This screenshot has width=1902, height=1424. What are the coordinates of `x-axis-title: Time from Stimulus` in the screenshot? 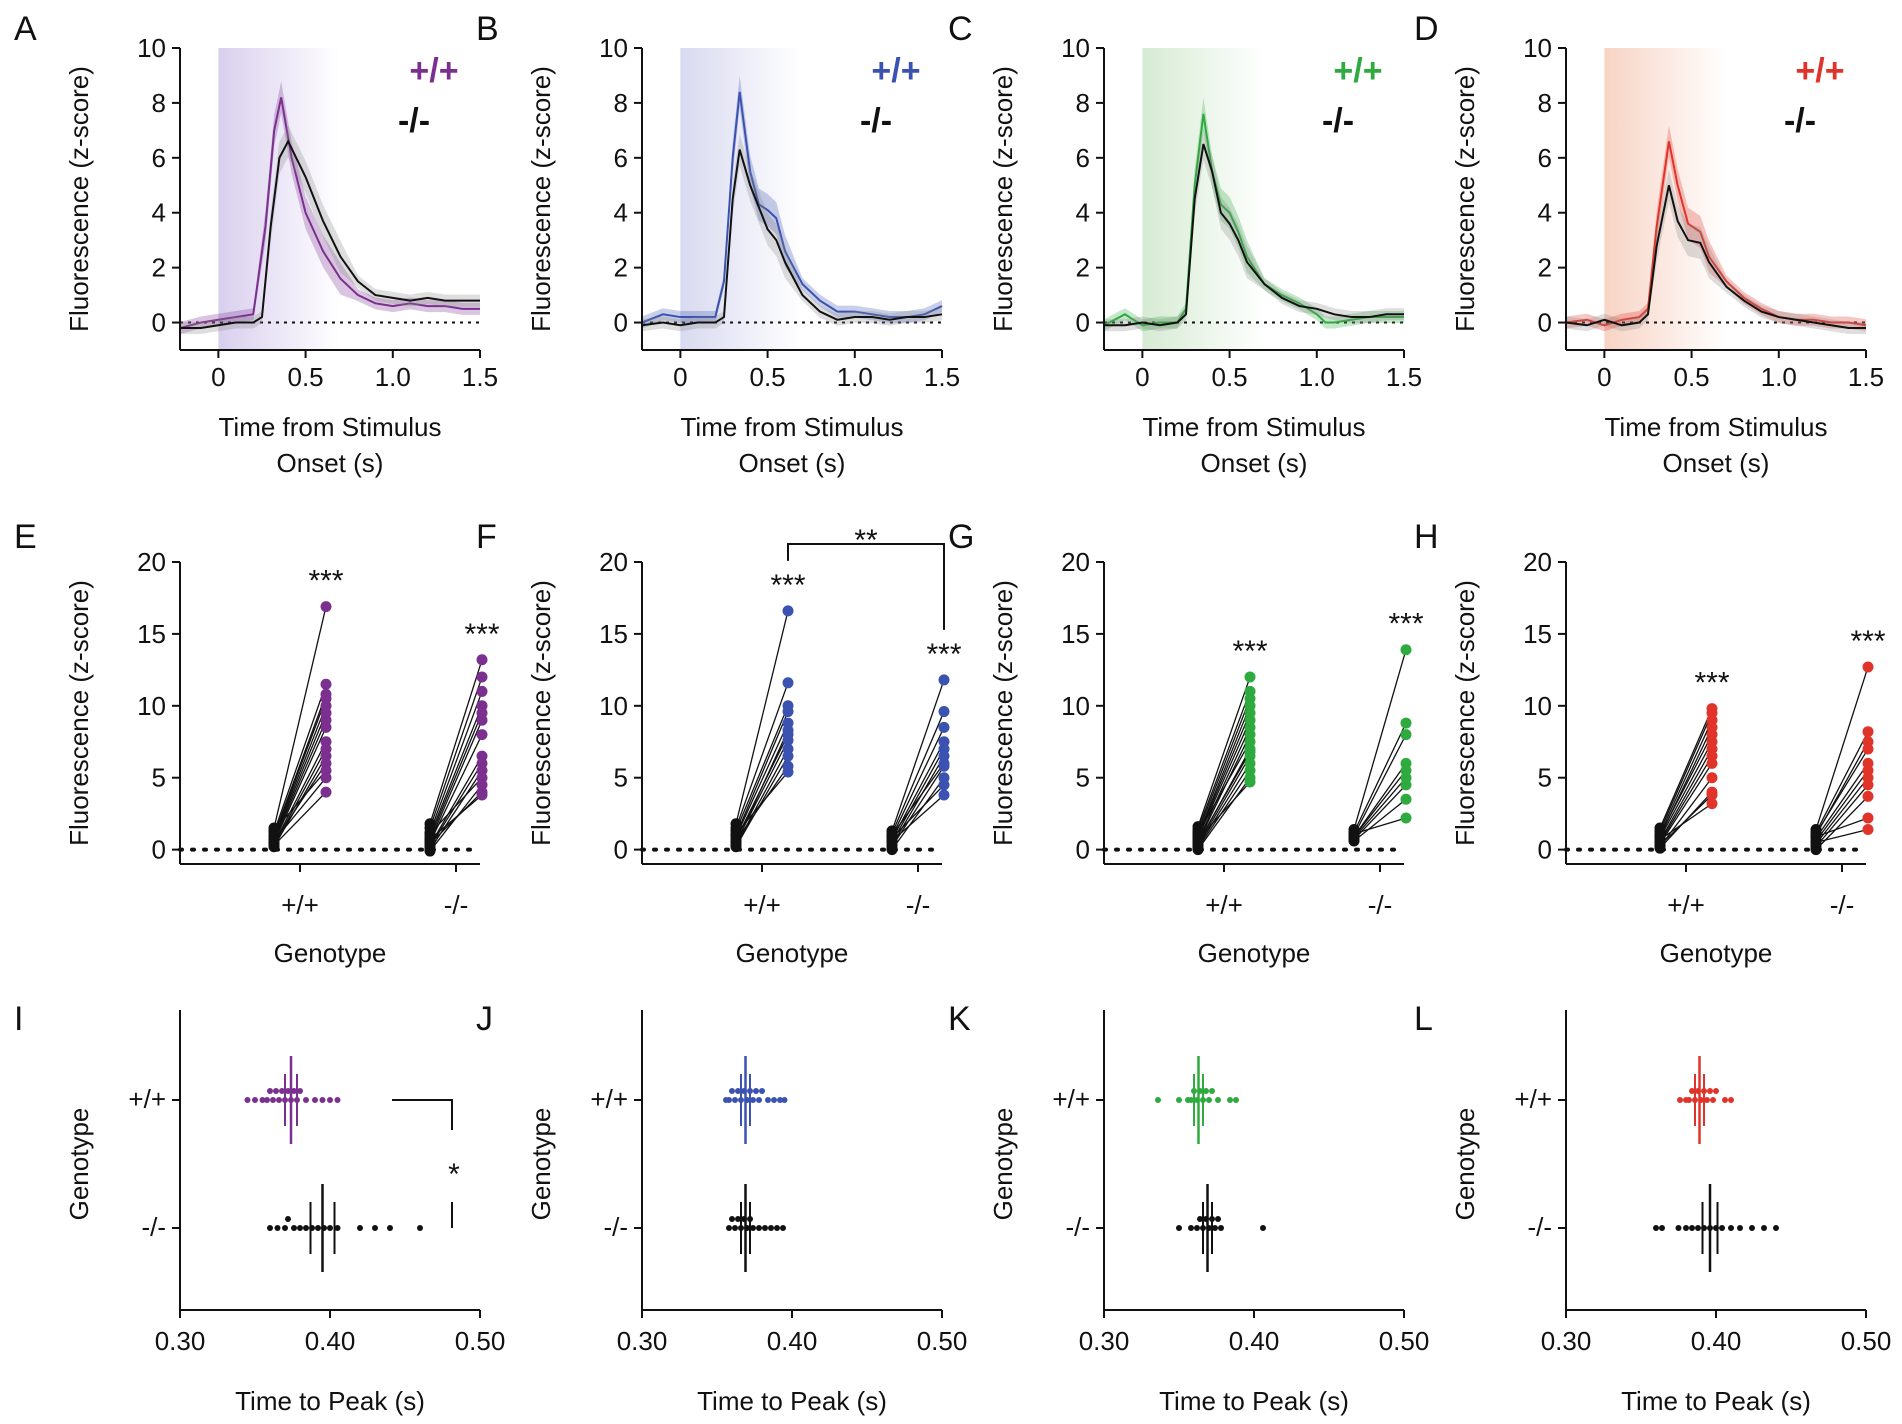 It's located at (792, 427).